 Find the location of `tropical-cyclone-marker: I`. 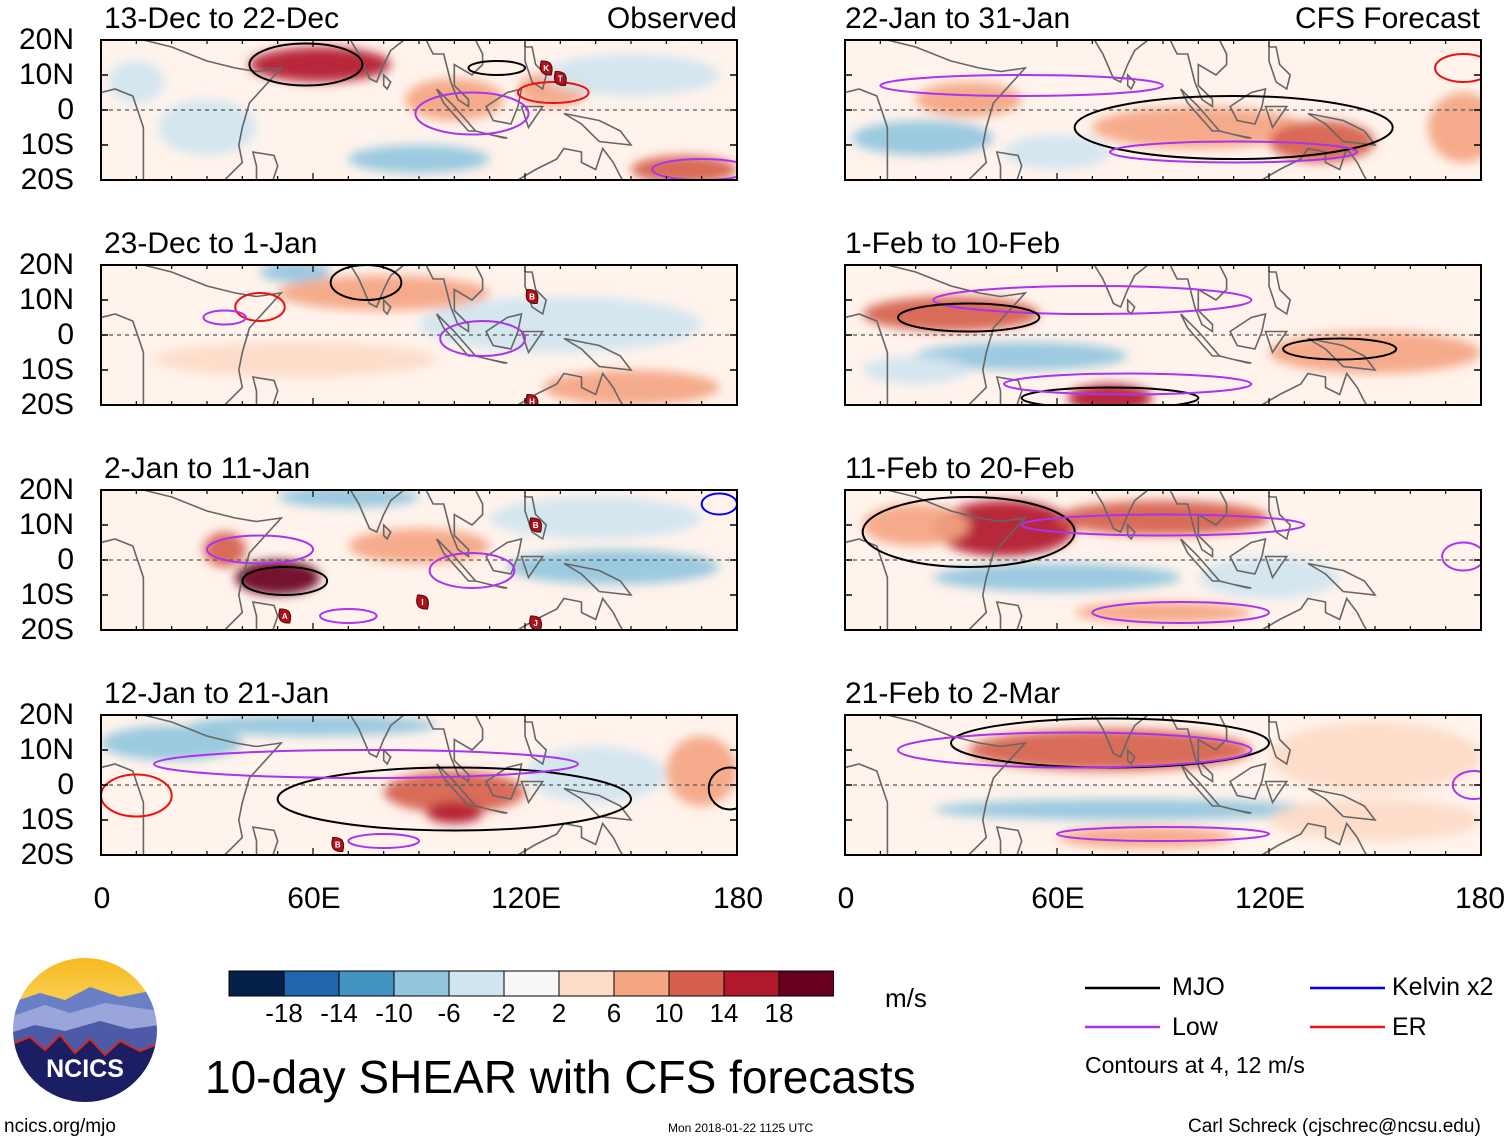

tropical-cyclone-marker: I is located at coordinates (422, 602).